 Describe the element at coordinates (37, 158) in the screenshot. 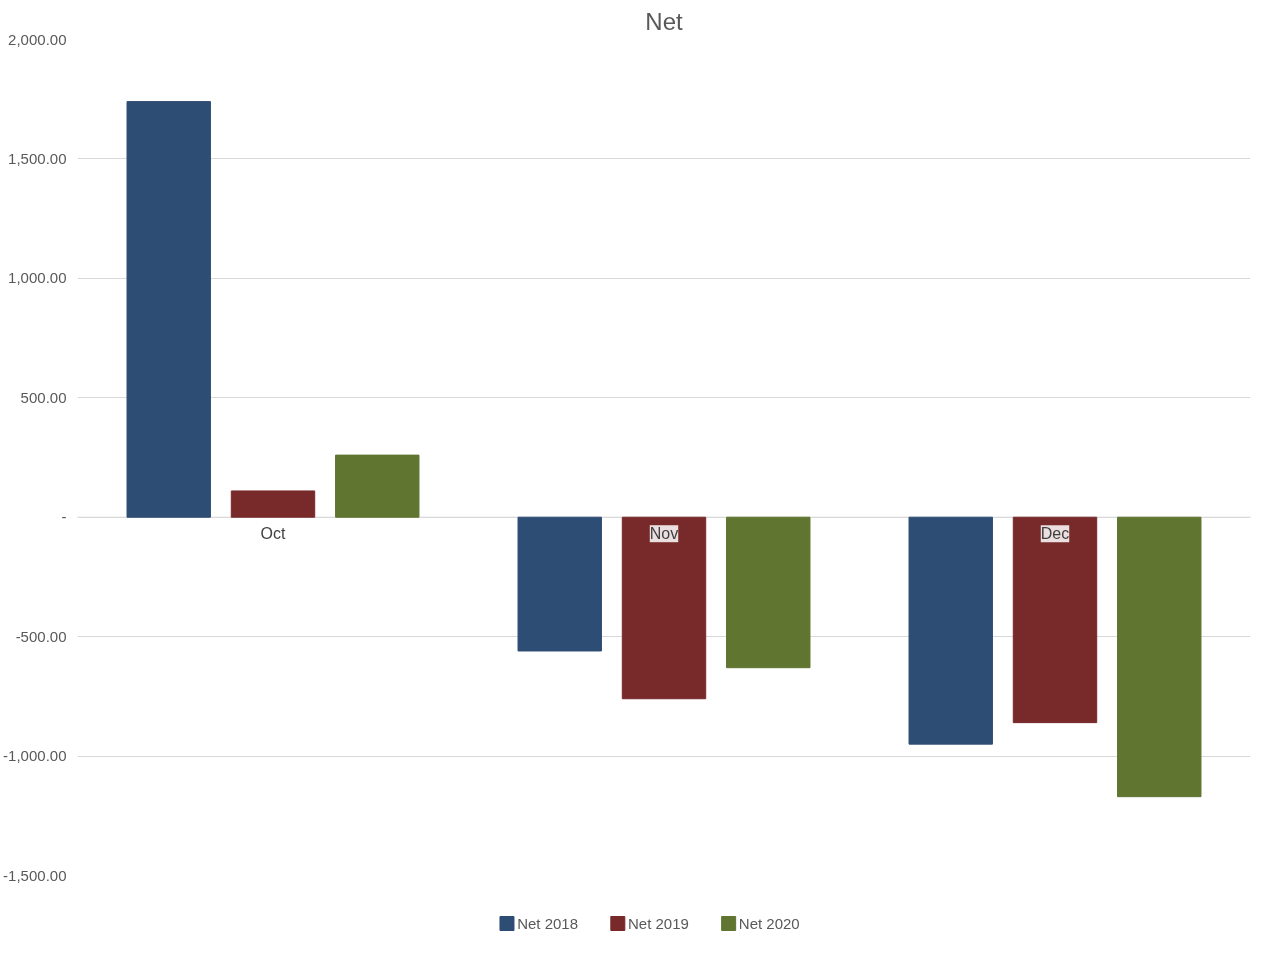

I see `y-tick-label: 1,500.00` at that location.